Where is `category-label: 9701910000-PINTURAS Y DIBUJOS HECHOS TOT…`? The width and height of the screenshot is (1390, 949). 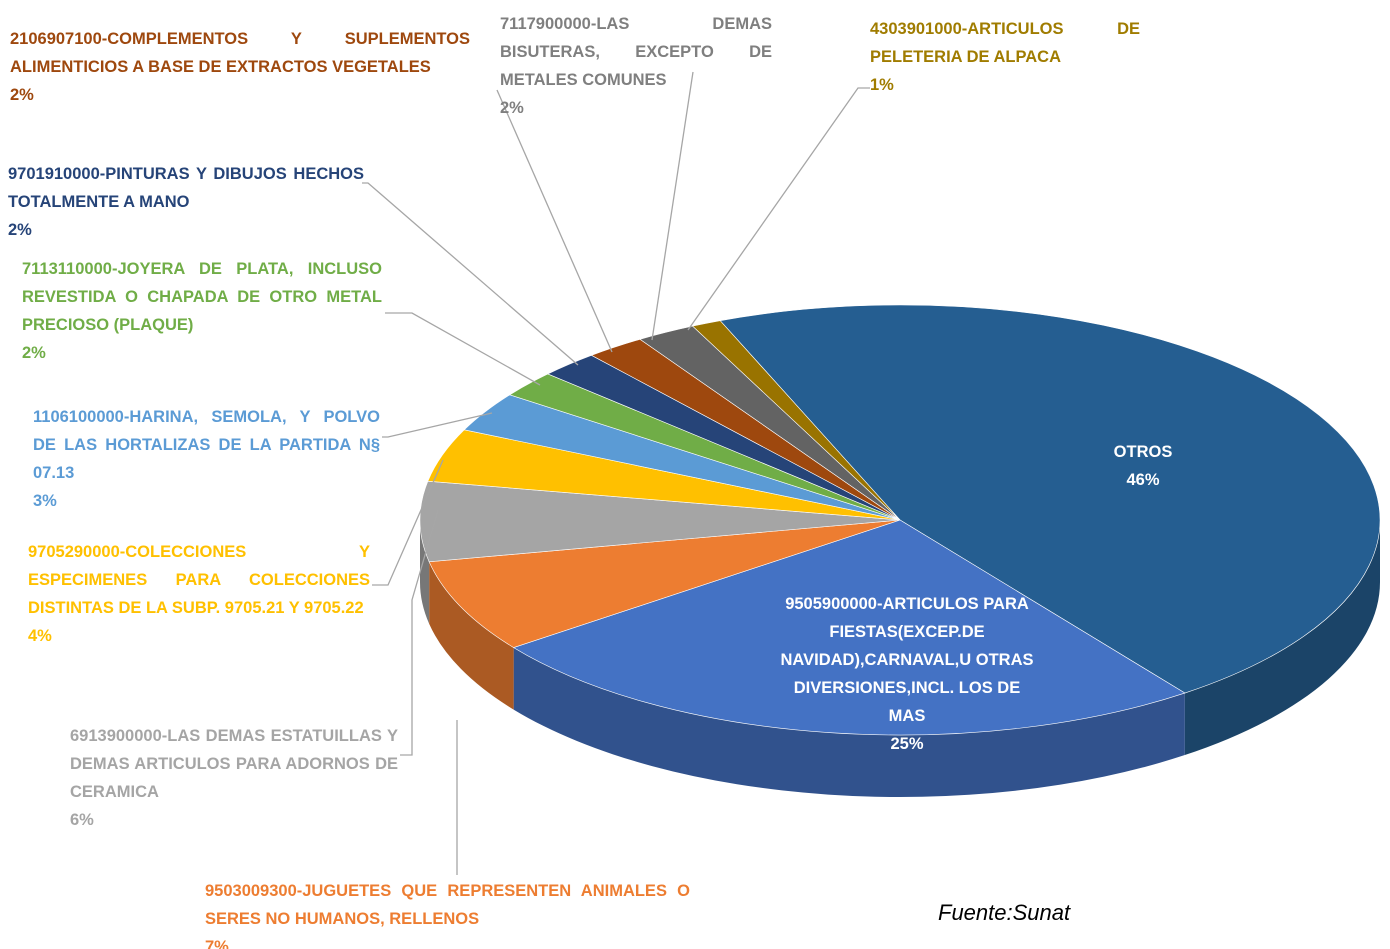 category-label: 9701910000-PINTURAS Y DIBUJOS HECHOS TOT… is located at coordinates (186, 188).